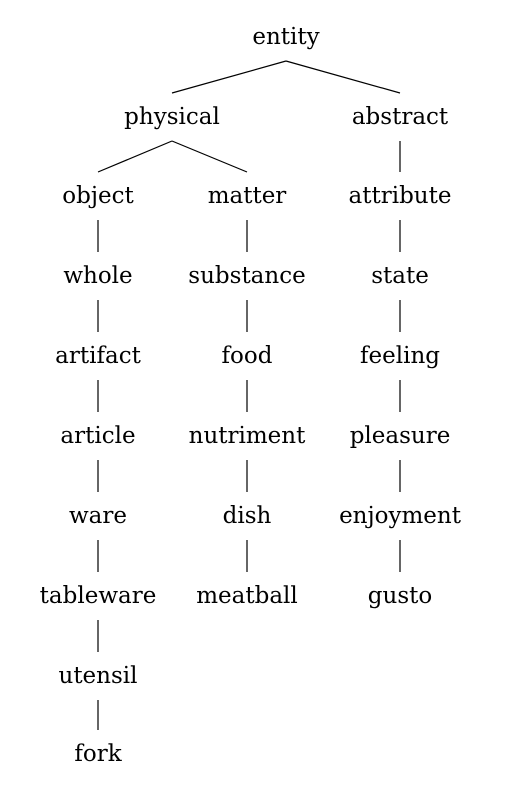 This screenshot has height=785, width=529. What do you see at coordinates (343, 77) in the screenshot?
I see `edge-entity-abstract` at bounding box center [343, 77].